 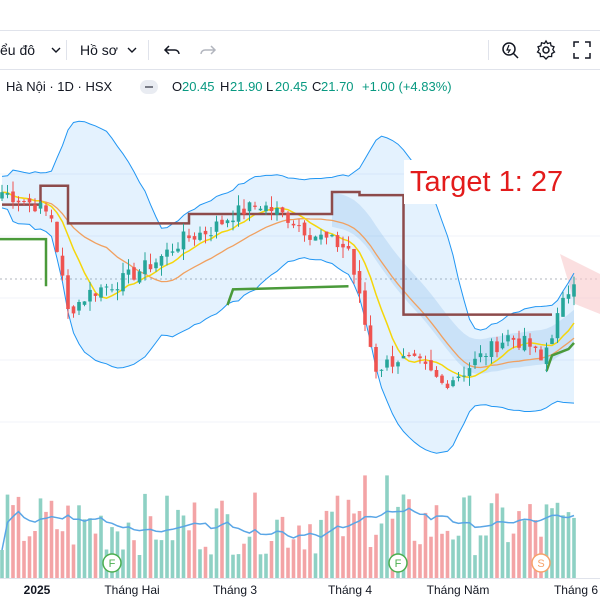 What do you see at coordinates (99, 50) in the screenshot?
I see `template-menu: Hồ sơ` at bounding box center [99, 50].